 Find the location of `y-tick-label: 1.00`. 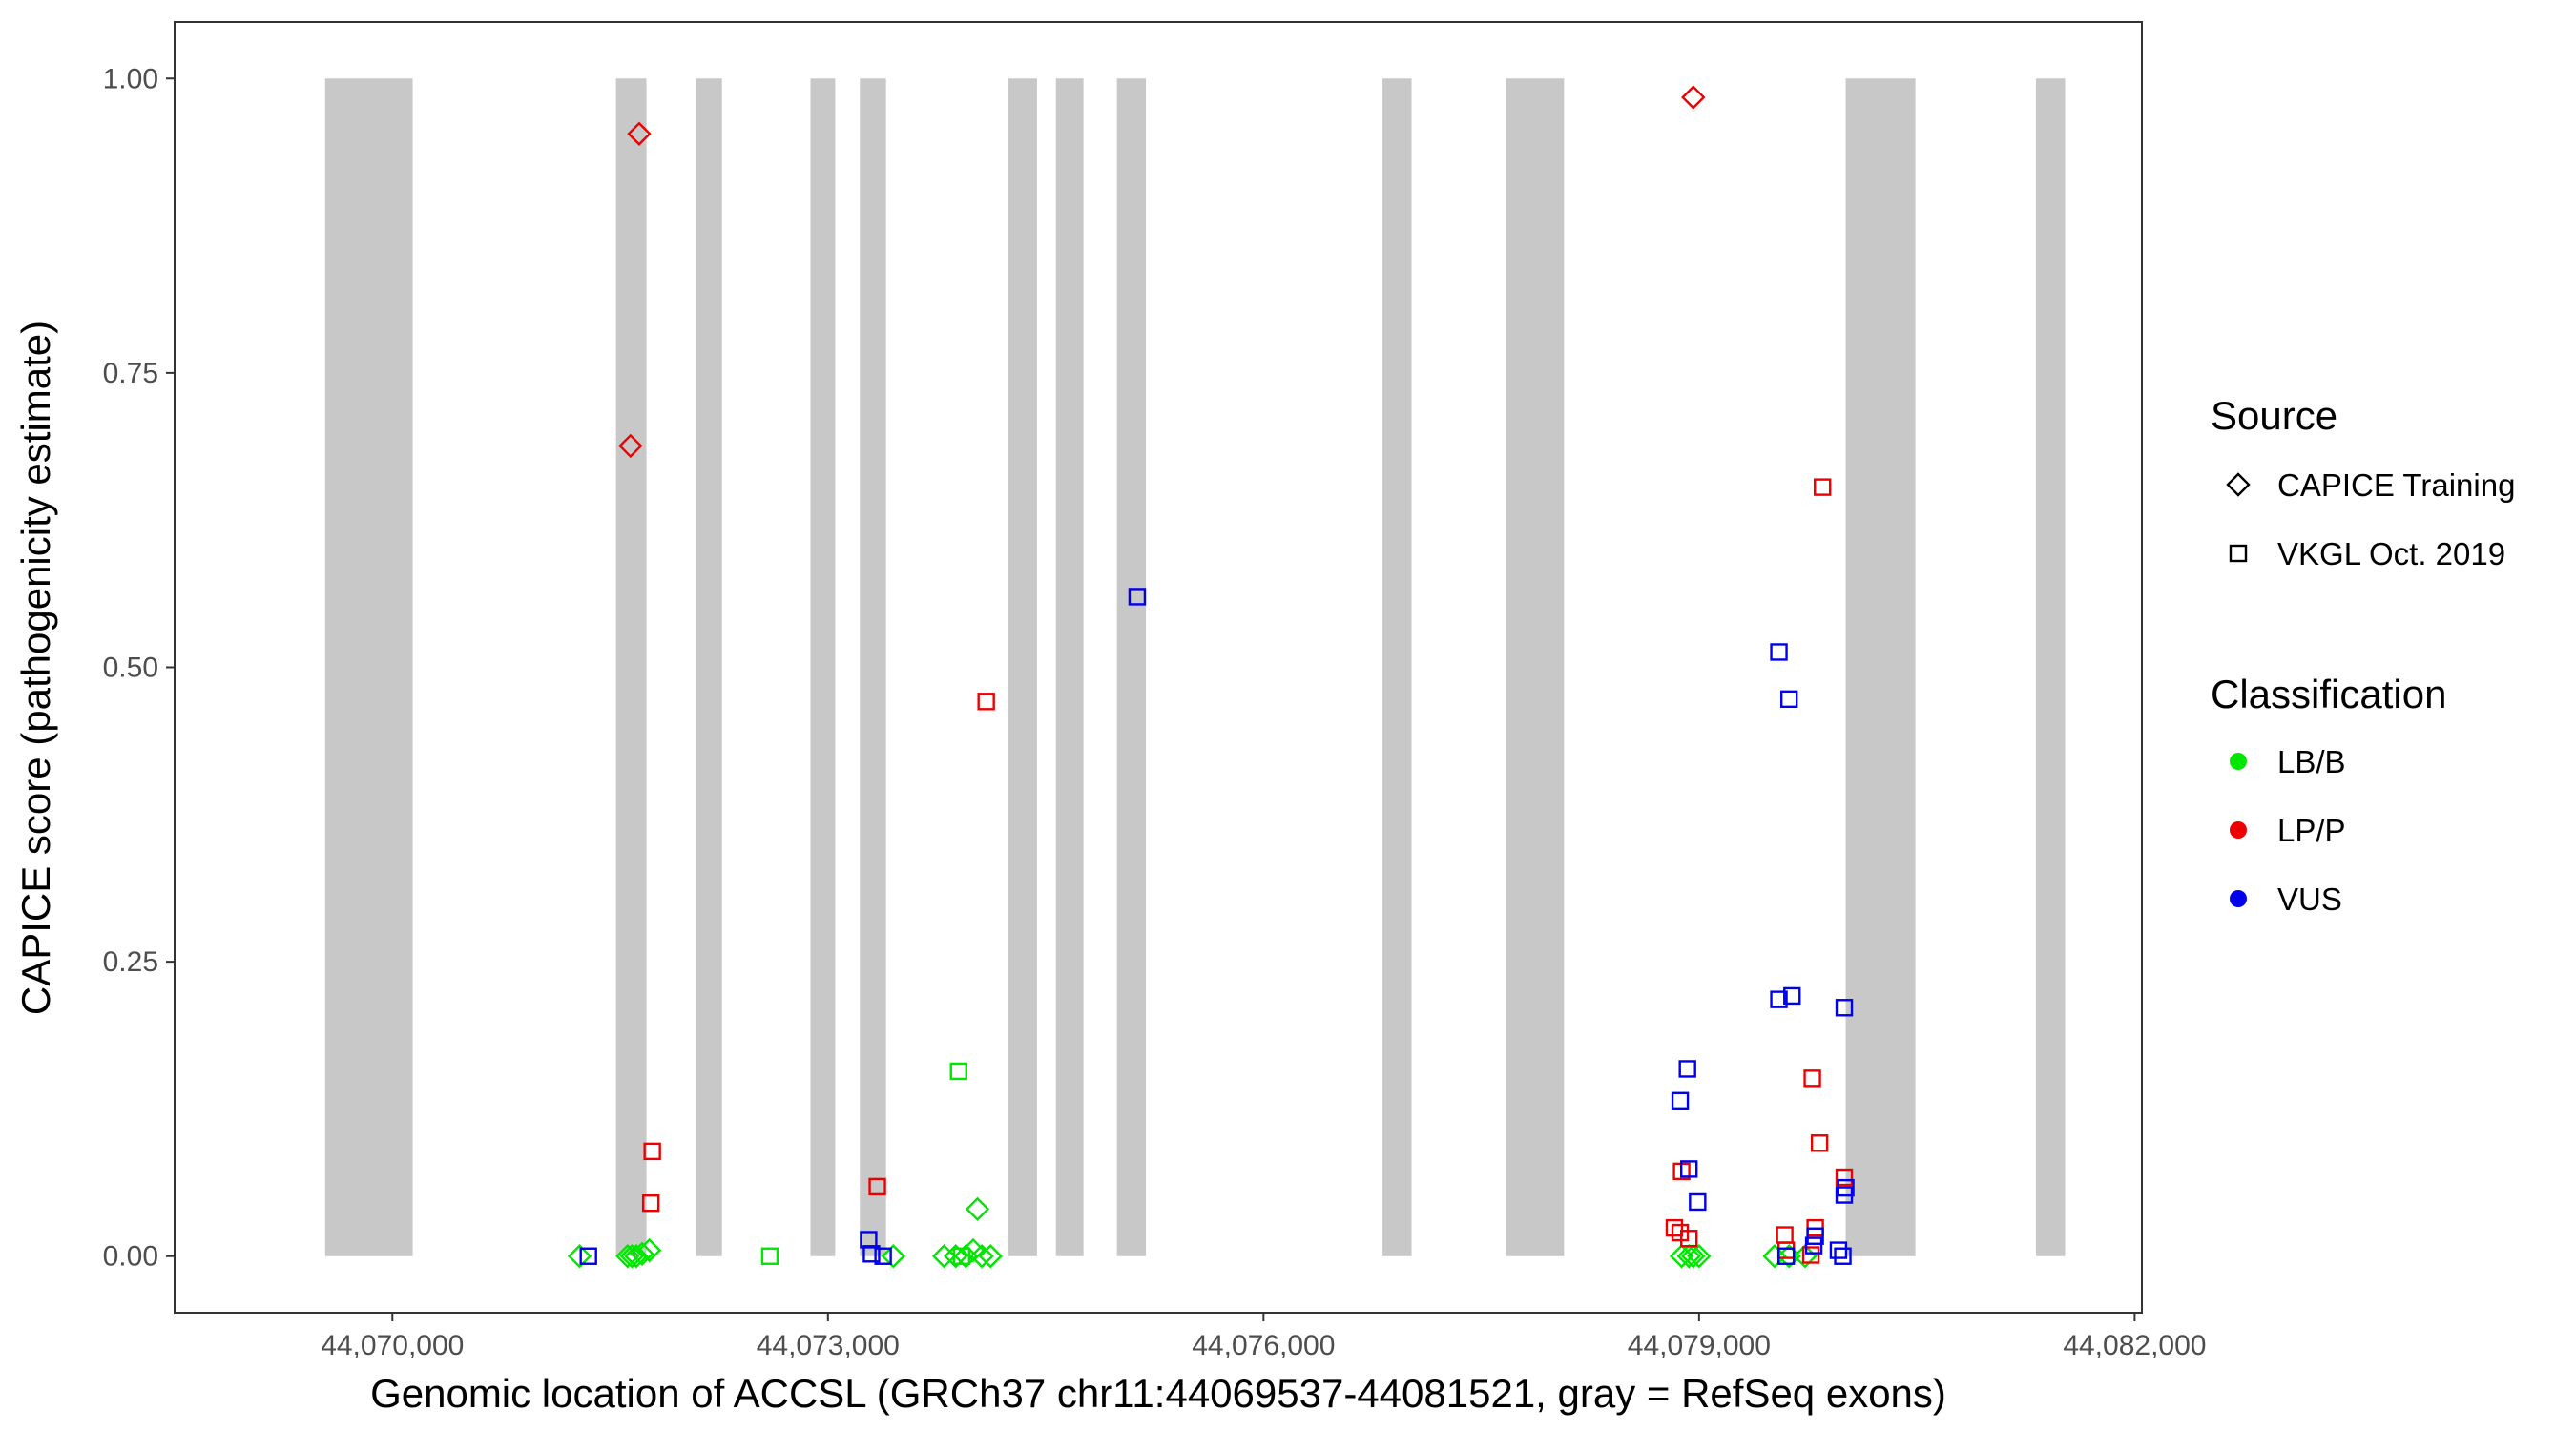

y-tick-label: 1.00 is located at coordinates (130, 78).